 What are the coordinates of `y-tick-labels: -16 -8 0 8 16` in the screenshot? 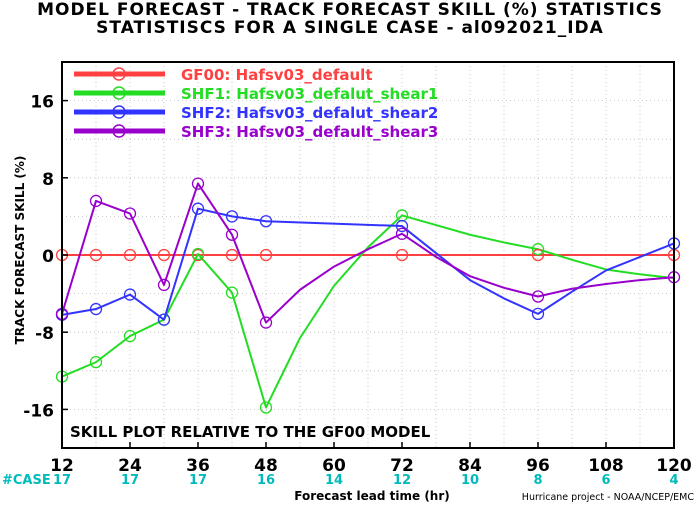 It's located at (45, 257).